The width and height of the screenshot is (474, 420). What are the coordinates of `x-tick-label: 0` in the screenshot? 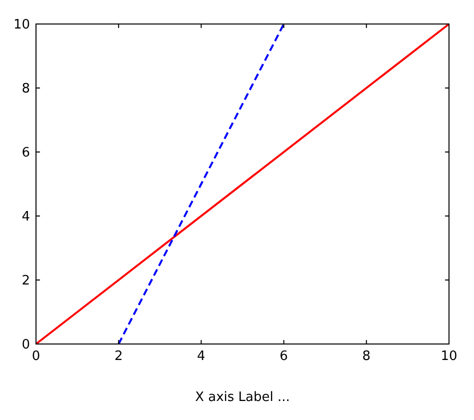 It's located at (36, 356).